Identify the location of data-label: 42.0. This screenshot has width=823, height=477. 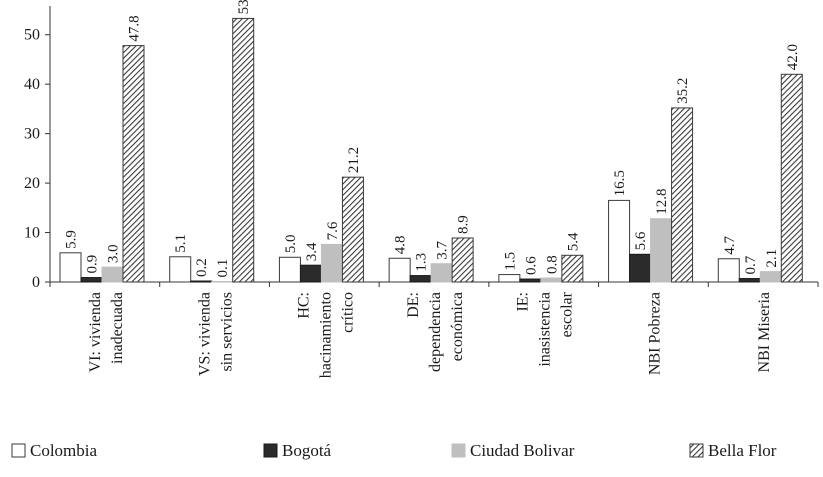
(793, 57).